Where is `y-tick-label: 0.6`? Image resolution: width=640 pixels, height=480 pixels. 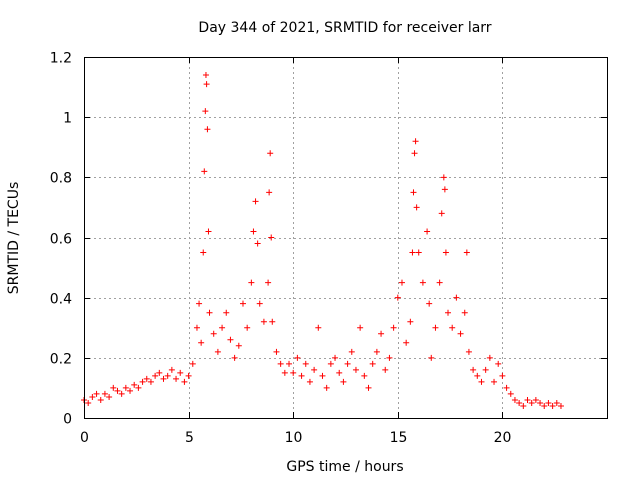 y-tick-label: 0.6 is located at coordinates (61, 240).